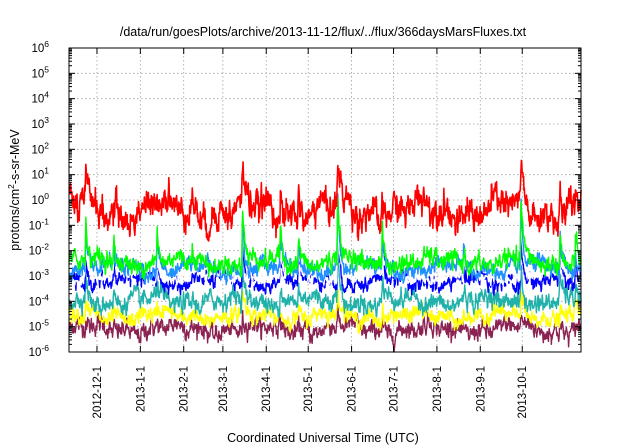 Image resolution: width=640 pixels, height=448 pixels. What do you see at coordinates (98, 392) in the screenshot?
I see `x-tick-label: 2012-12-1` at bounding box center [98, 392].